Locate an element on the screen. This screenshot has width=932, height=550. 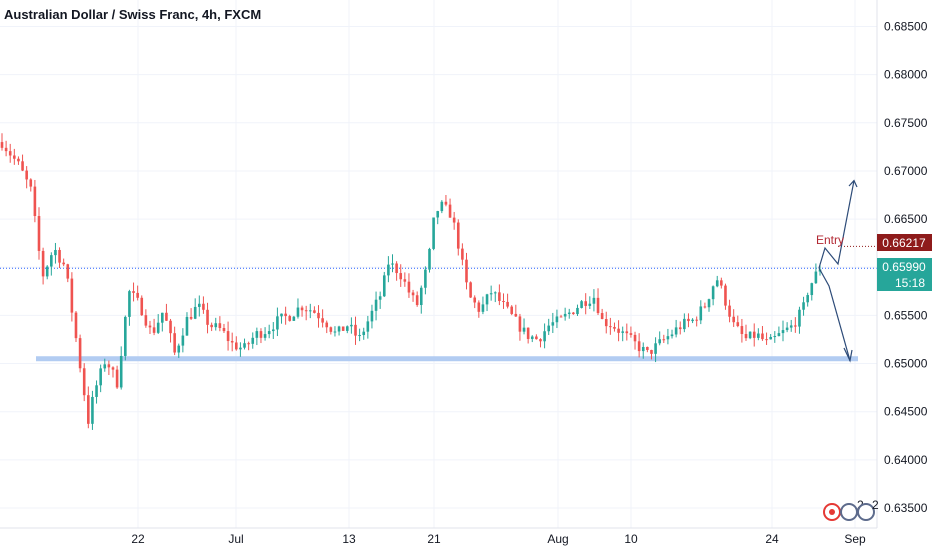
comments-icon is located at coordinates (866, 512).